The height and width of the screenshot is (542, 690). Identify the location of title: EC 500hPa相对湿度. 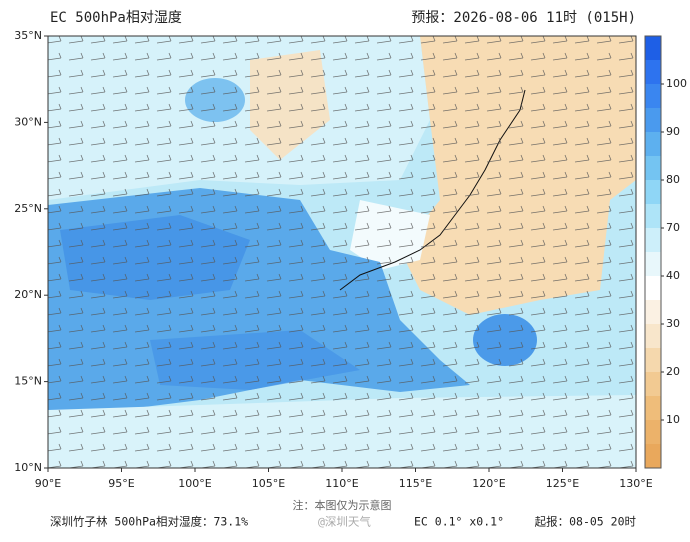
(116, 18).